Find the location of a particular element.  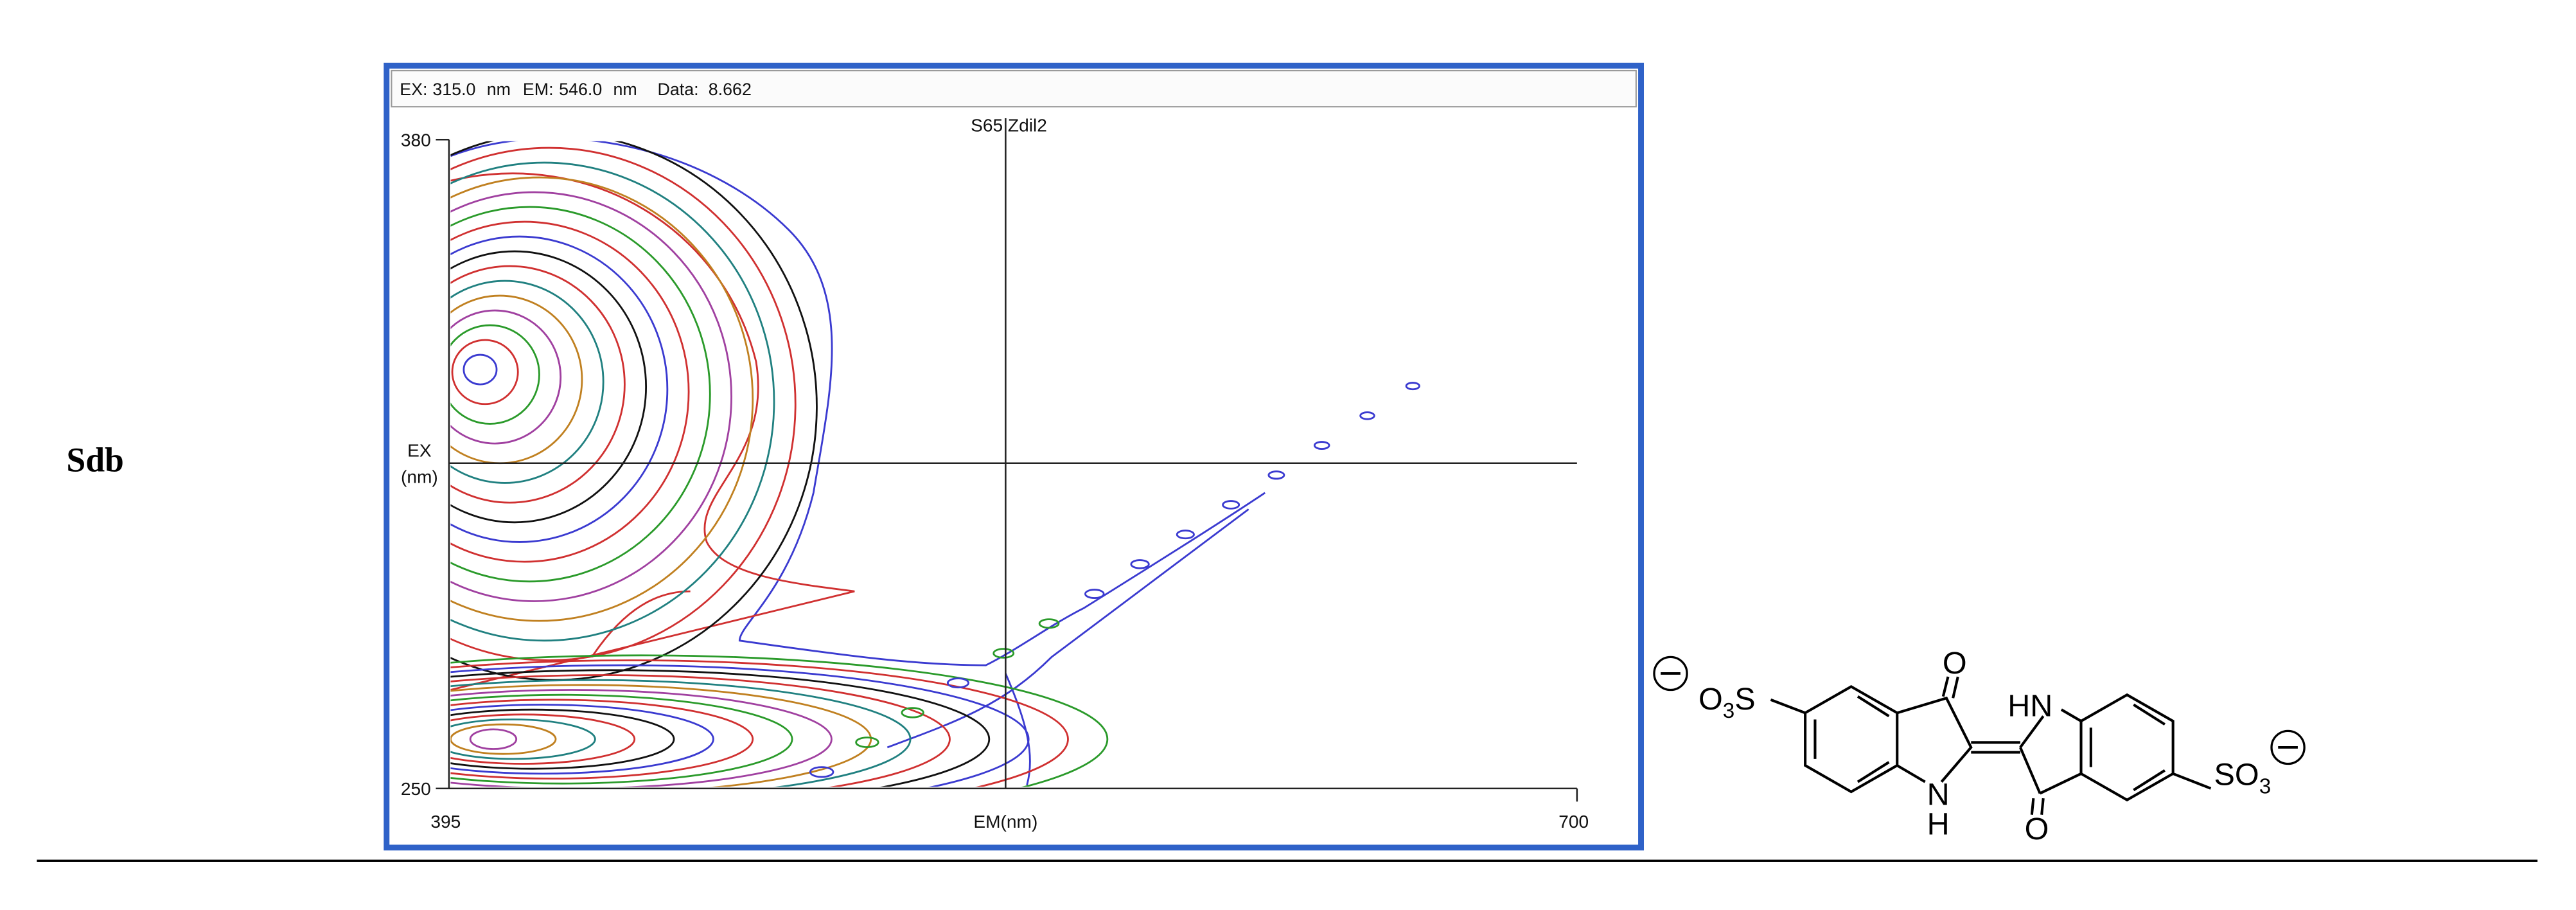

y-axis-unit: (nm) is located at coordinates (419, 476).